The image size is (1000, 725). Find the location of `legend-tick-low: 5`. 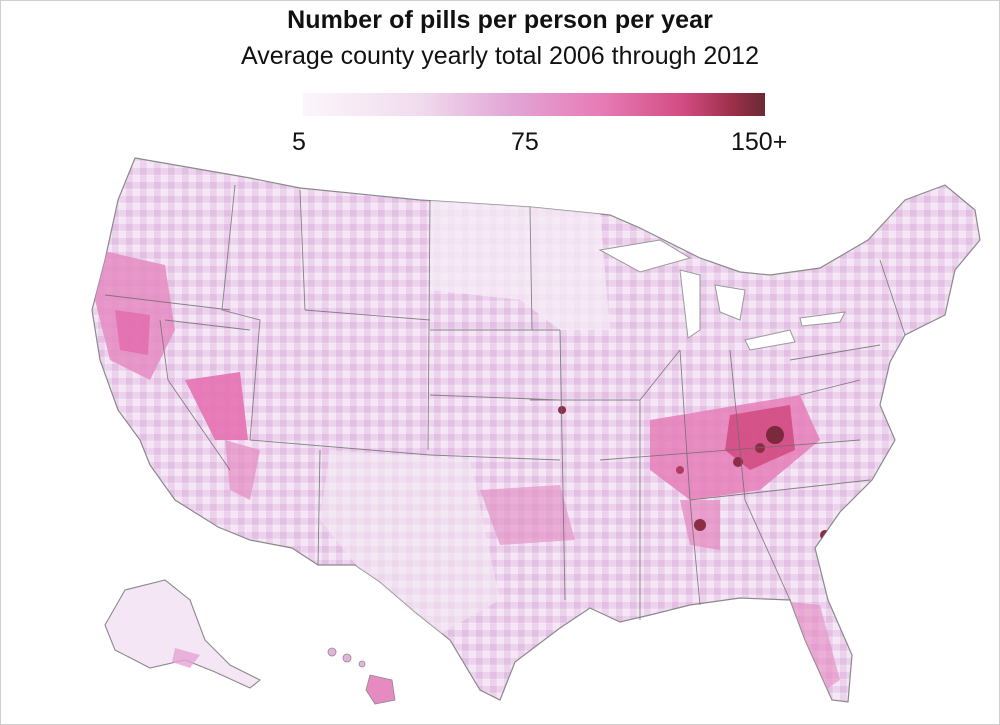

legend-tick-low: 5 is located at coordinates (299, 142).